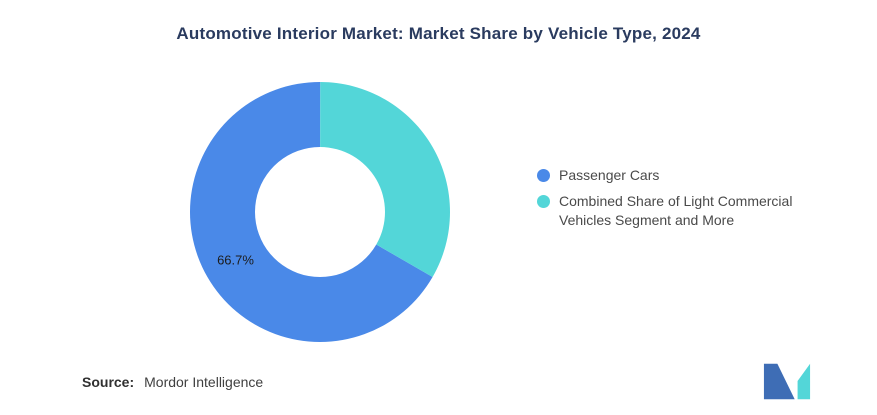 The width and height of the screenshot is (877, 415). What do you see at coordinates (543, 175) in the screenshot?
I see `legend-marker-passenger-cars` at bounding box center [543, 175].